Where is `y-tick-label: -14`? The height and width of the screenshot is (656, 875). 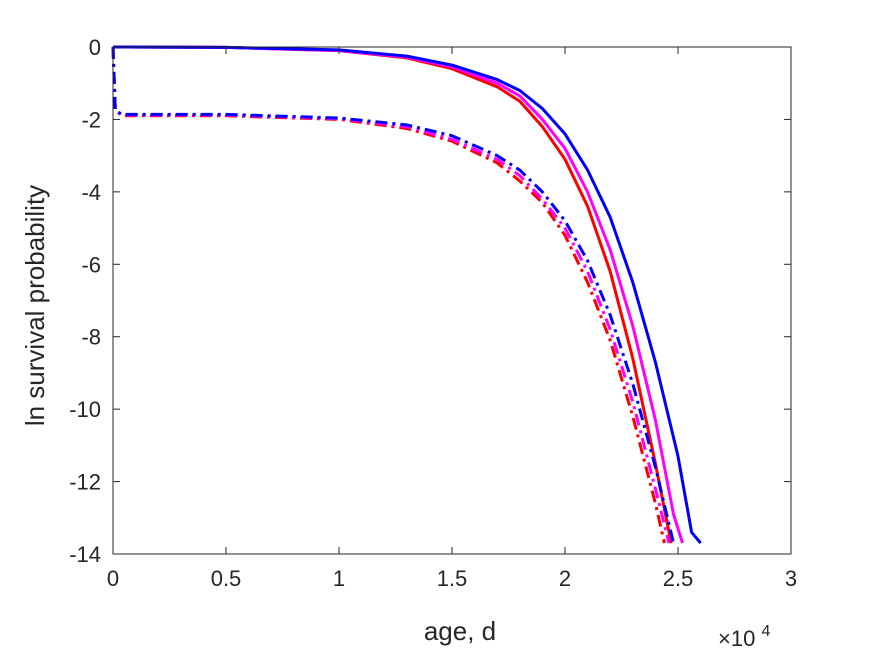
y-tick-label: -14 is located at coordinates (85, 554).